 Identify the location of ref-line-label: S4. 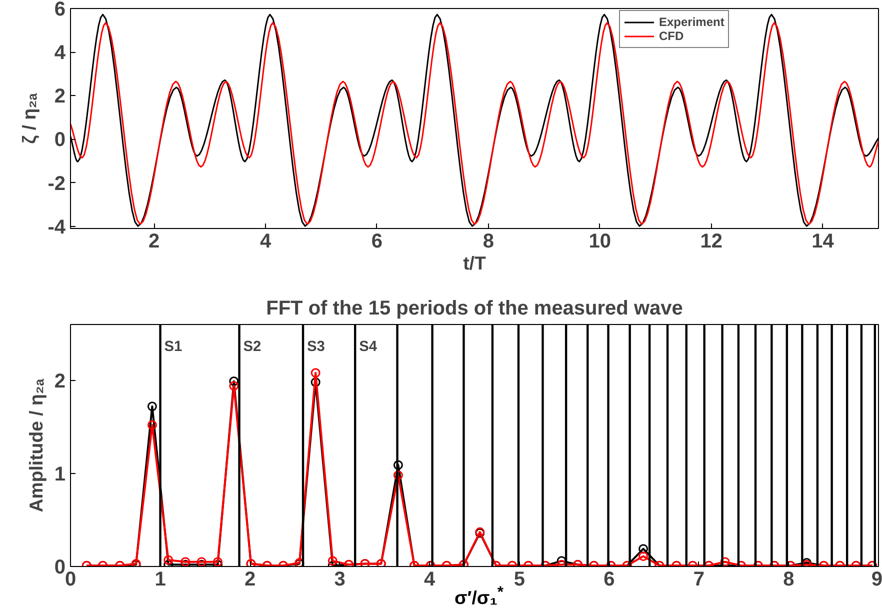
(368, 347).